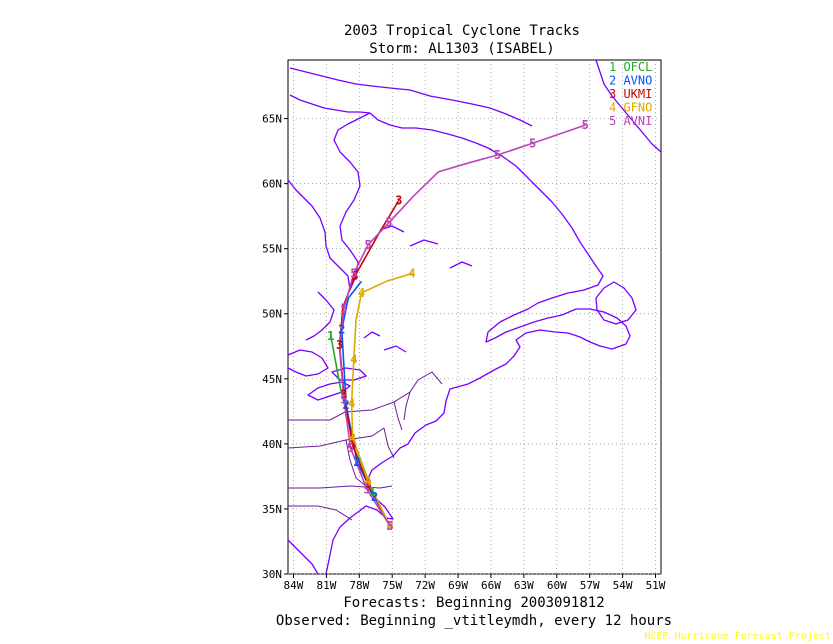 This screenshot has height=644, width=833. Describe the element at coordinates (352, 439) in the screenshot. I see `track-marker-4-2: 4` at that location.